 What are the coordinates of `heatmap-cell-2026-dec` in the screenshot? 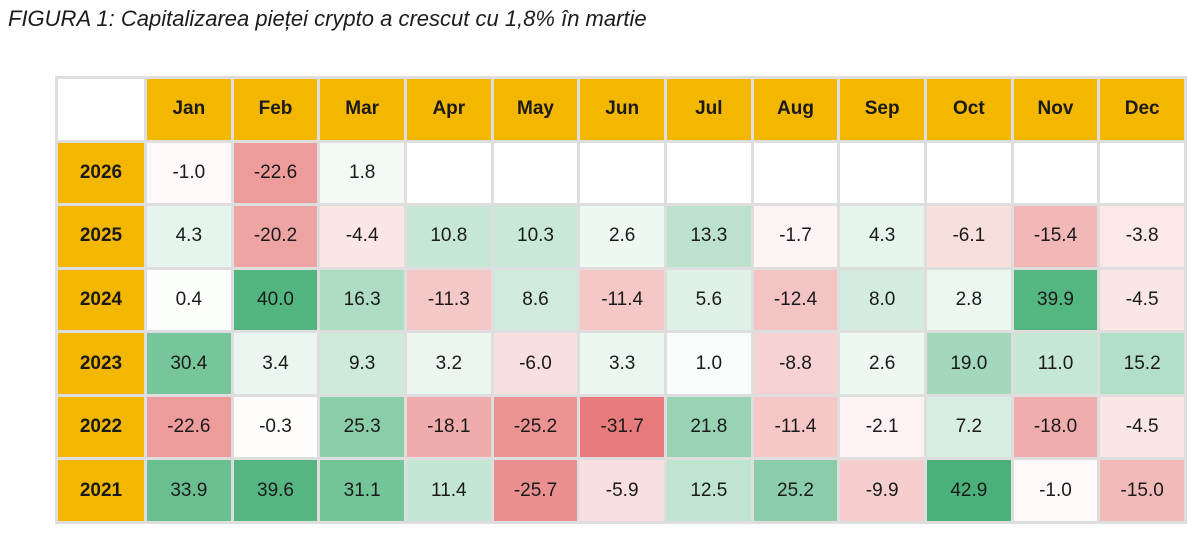 It's located at (1142, 173).